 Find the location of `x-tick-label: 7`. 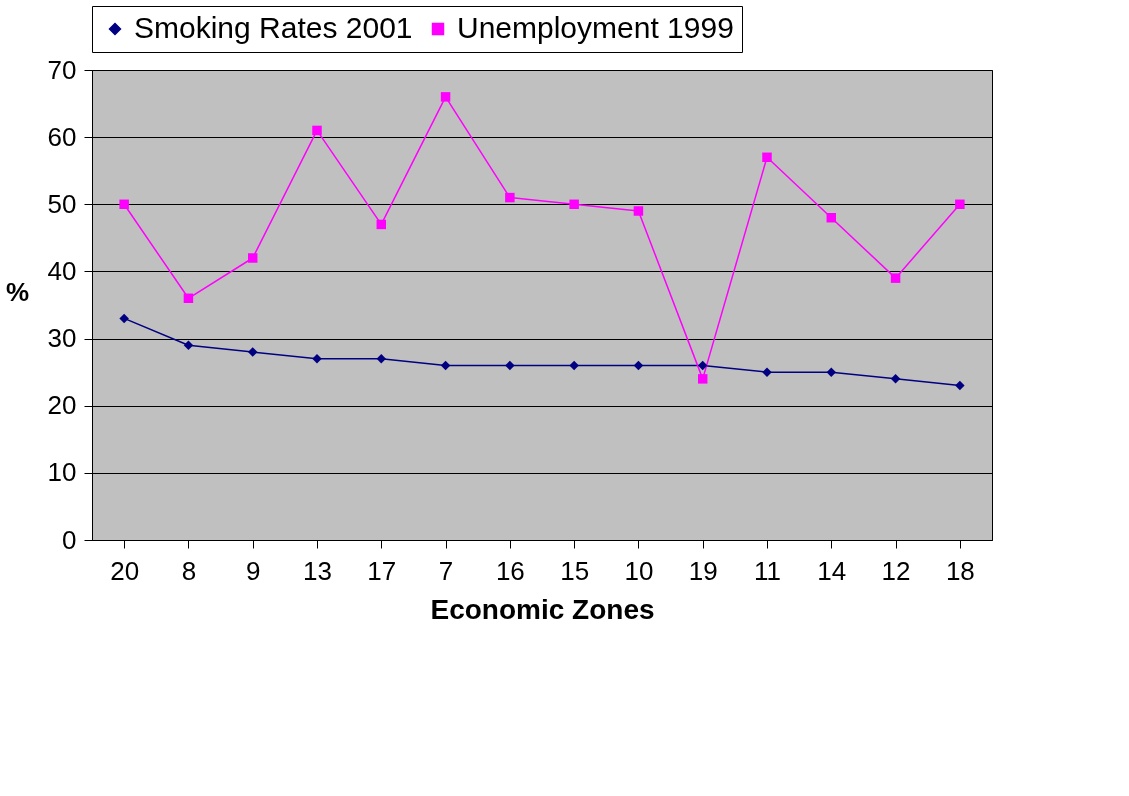

x-tick-label: 7 is located at coordinates (446, 570).